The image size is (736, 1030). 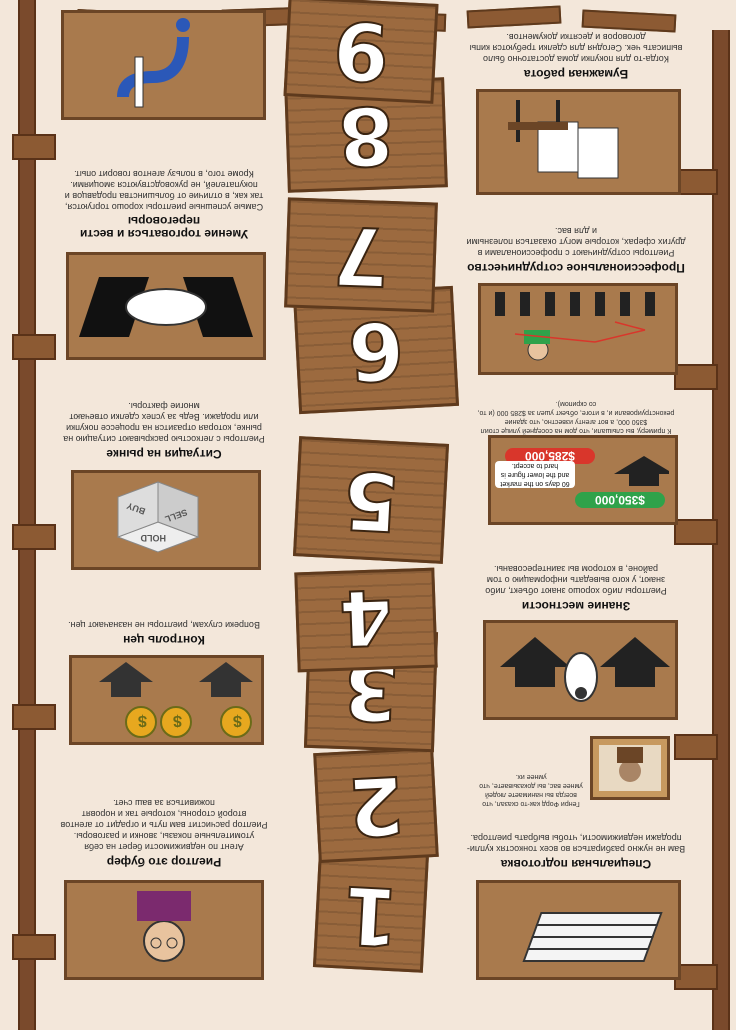 I want to click on handshake-icon, so click(x=166, y=307).